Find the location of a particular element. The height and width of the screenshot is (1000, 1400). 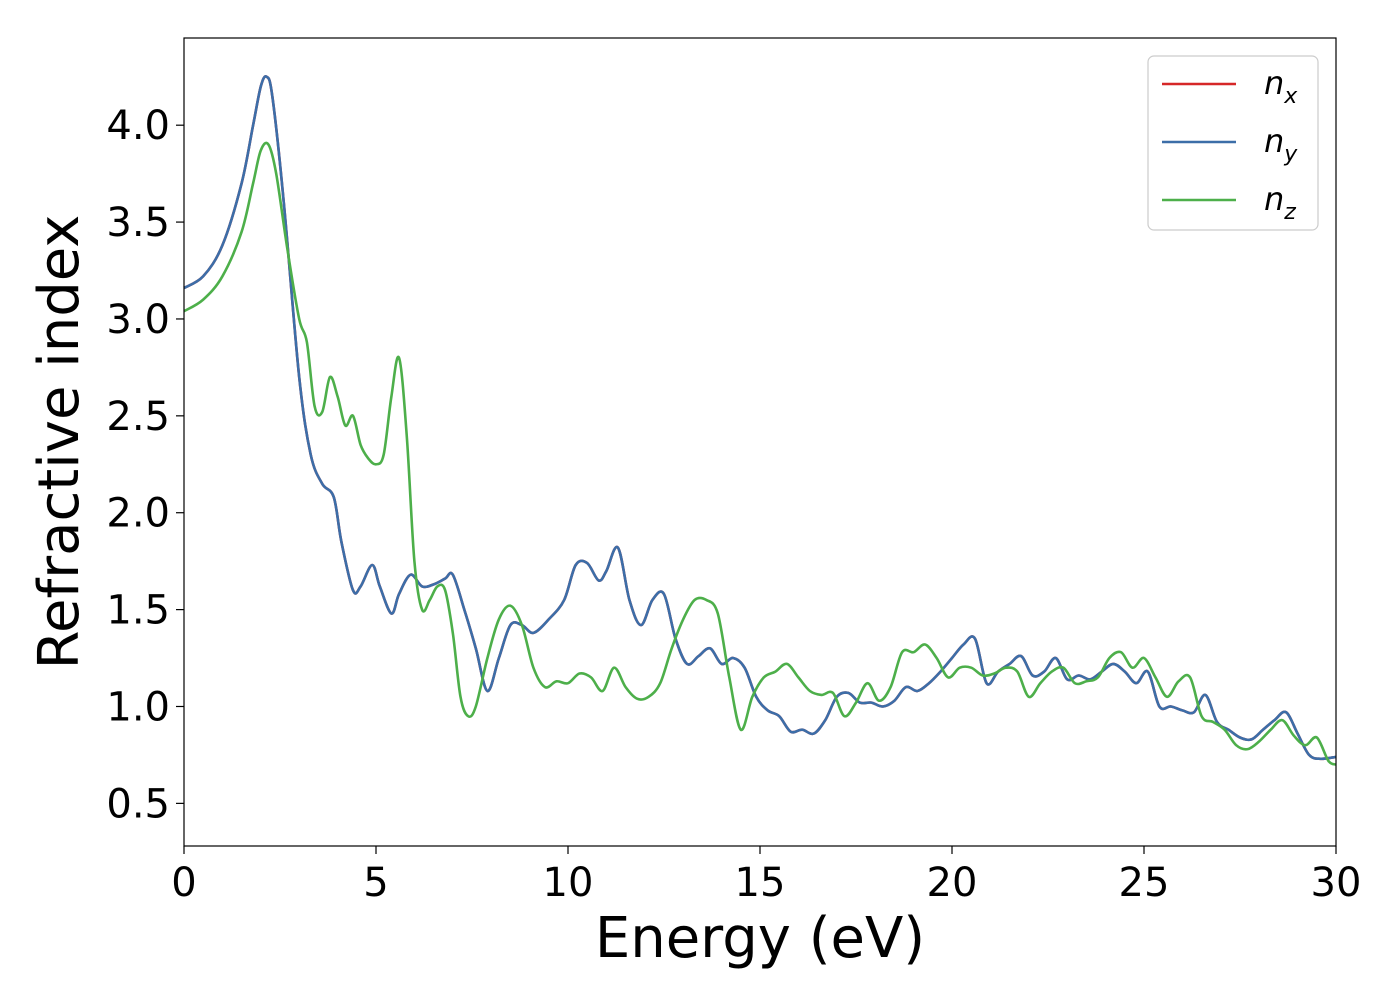

x-tick-label: 5 is located at coordinates (375, 883).